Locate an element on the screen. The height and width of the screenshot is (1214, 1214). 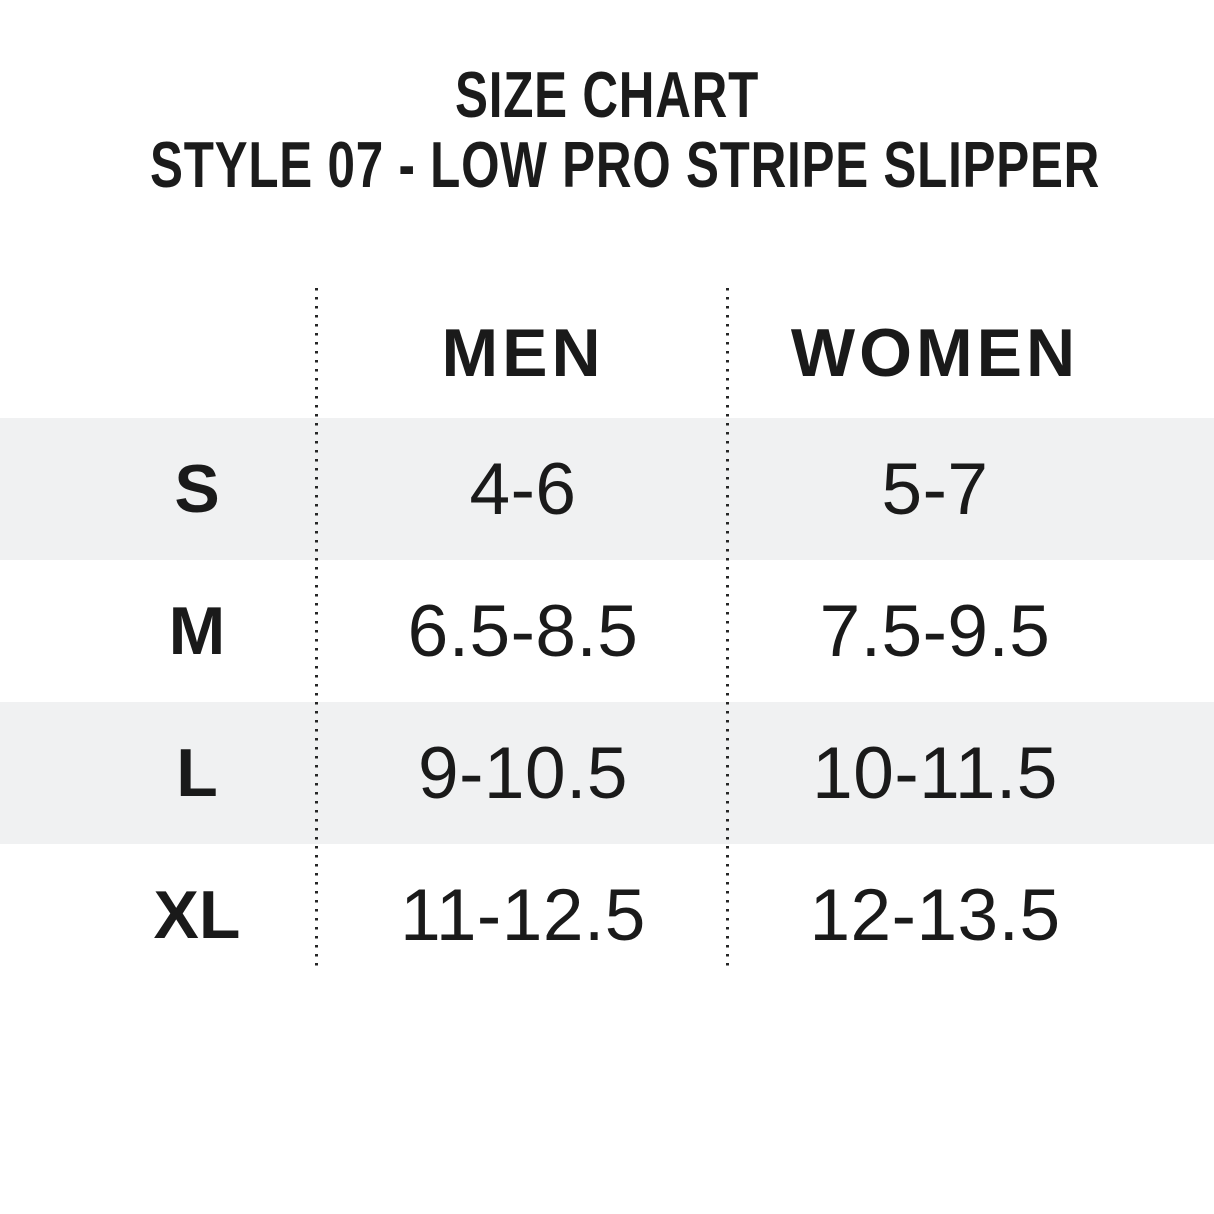
column-header-men: MEN is located at coordinates (523, 353).